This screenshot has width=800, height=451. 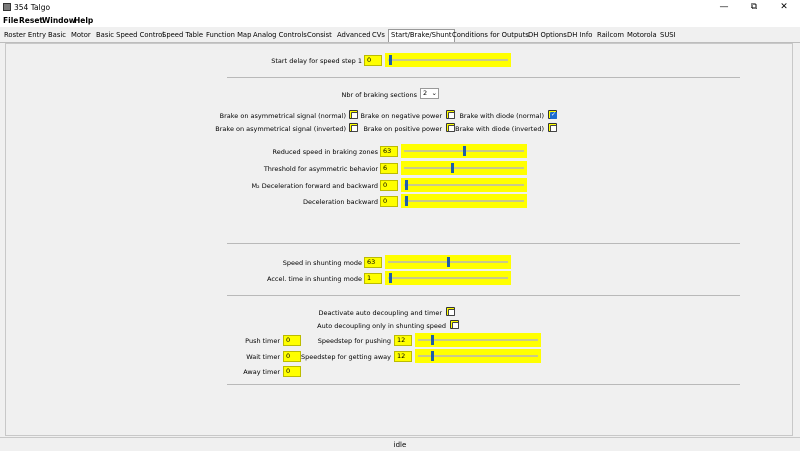 I want to click on minimize-button: —, so click(x=724, y=7).